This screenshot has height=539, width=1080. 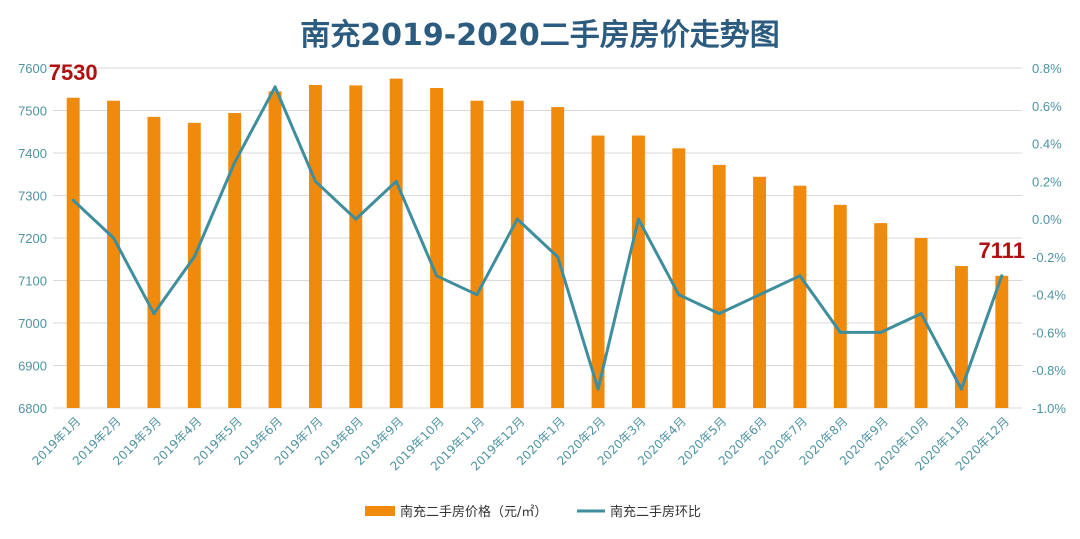 What do you see at coordinates (1049, 370) in the screenshot?
I see `y-right-tick-label: -0.8%` at bounding box center [1049, 370].